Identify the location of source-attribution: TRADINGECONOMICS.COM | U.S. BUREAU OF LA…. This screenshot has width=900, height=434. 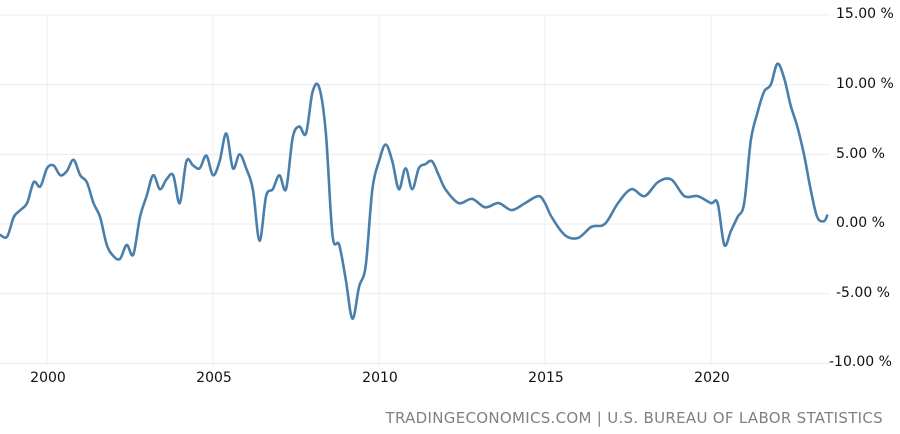
(634, 418).